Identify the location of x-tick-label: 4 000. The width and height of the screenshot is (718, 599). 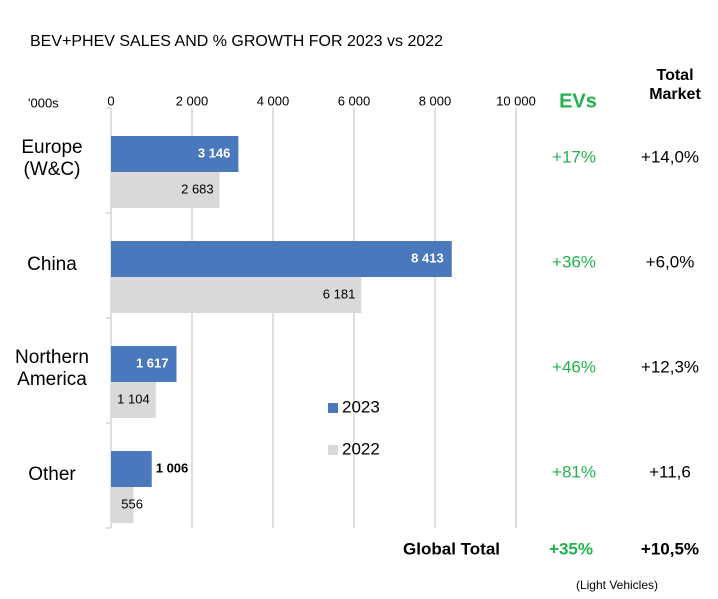
(273, 100).